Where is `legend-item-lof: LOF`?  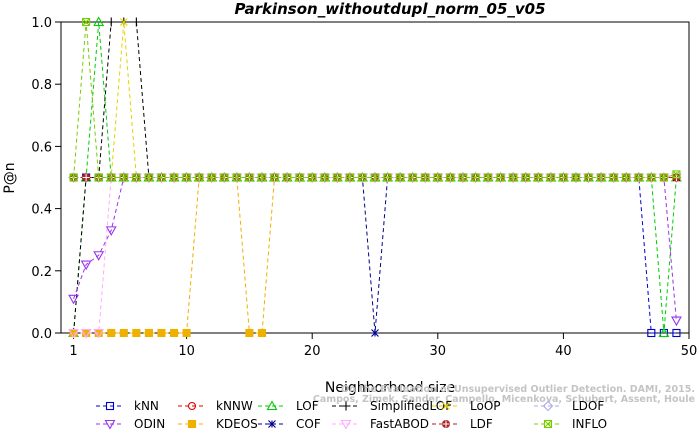 legend-item-lof: LOF is located at coordinates (288, 406).